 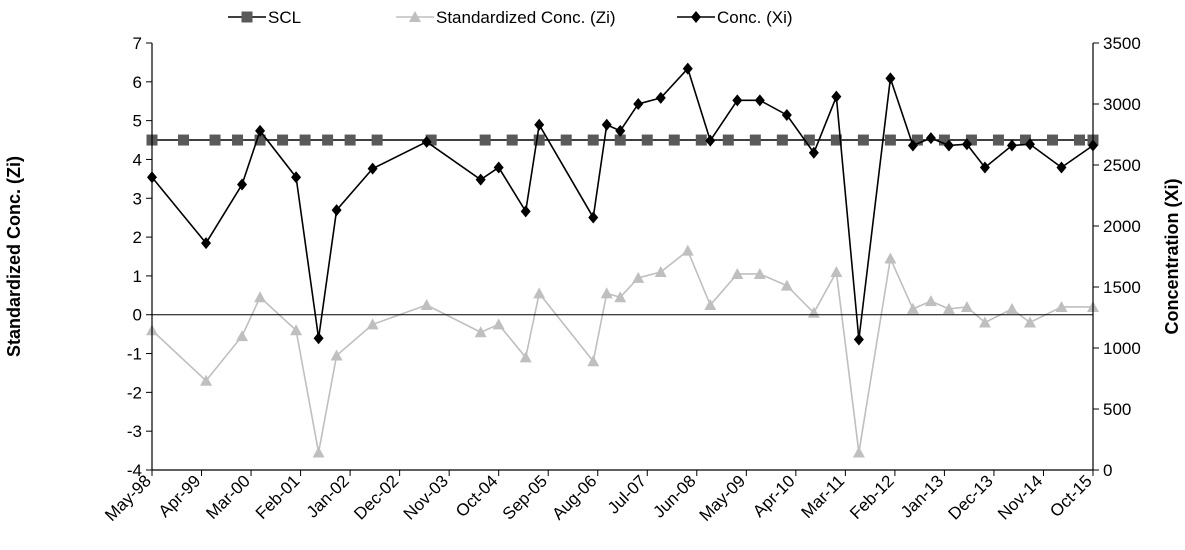 What do you see at coordinates (134, 470) in the screenshot?
I see `y-left-tick-label: -4` at bounding box center [134, 470].